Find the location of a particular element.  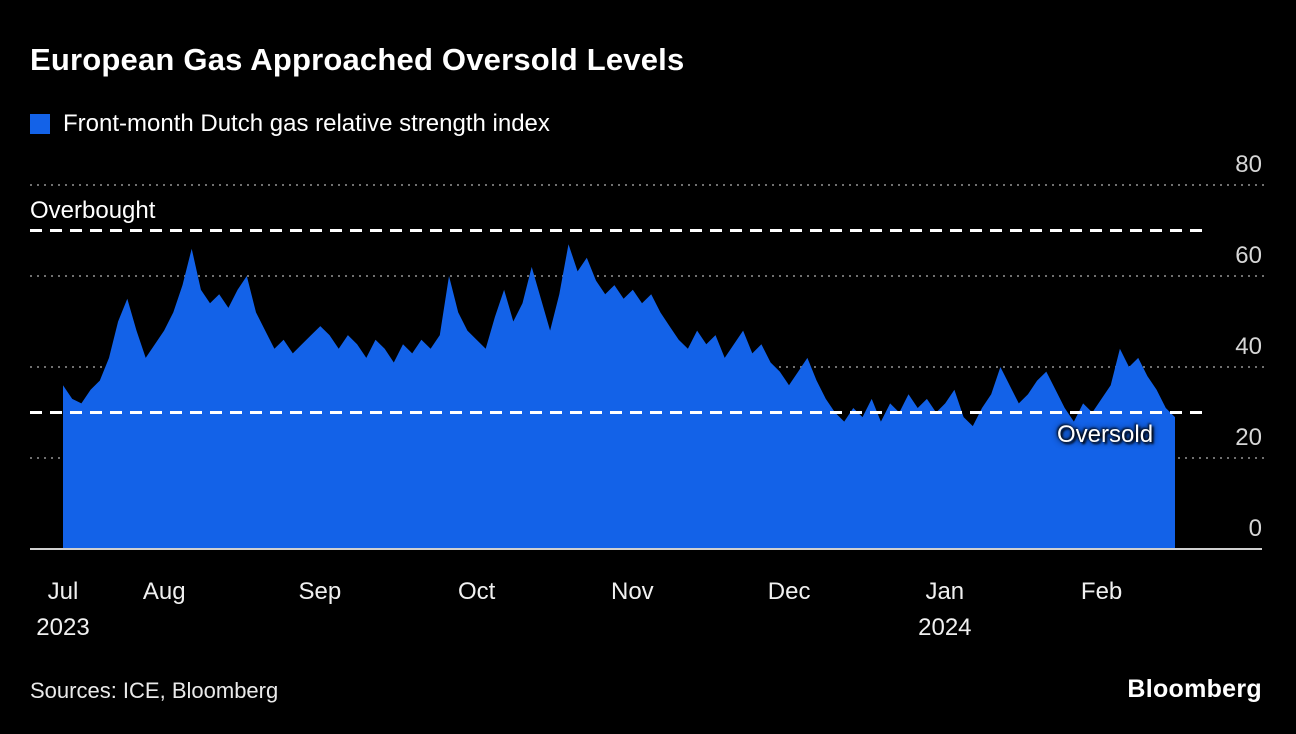

x-axis-tick-label: Dec is located at coordinates (789, 591).